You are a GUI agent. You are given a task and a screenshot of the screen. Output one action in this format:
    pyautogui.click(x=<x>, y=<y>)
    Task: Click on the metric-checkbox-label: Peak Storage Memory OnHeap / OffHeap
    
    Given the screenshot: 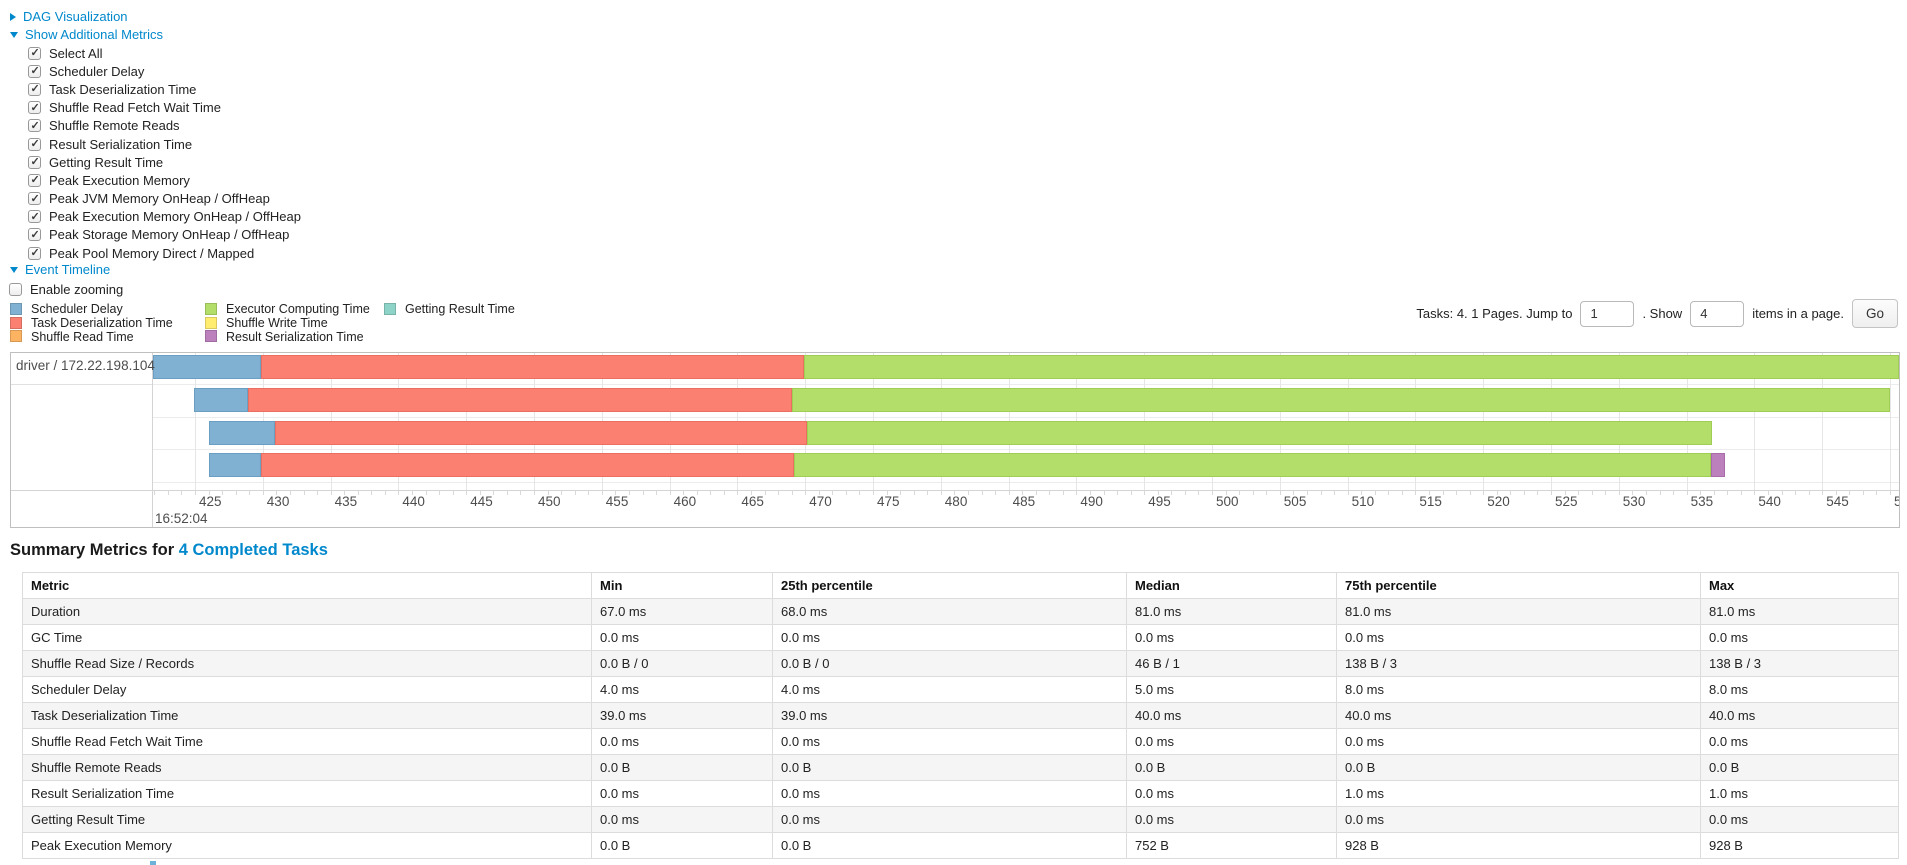 What is the action you would take?
    pyautogui.click(x=169, y=235)
    